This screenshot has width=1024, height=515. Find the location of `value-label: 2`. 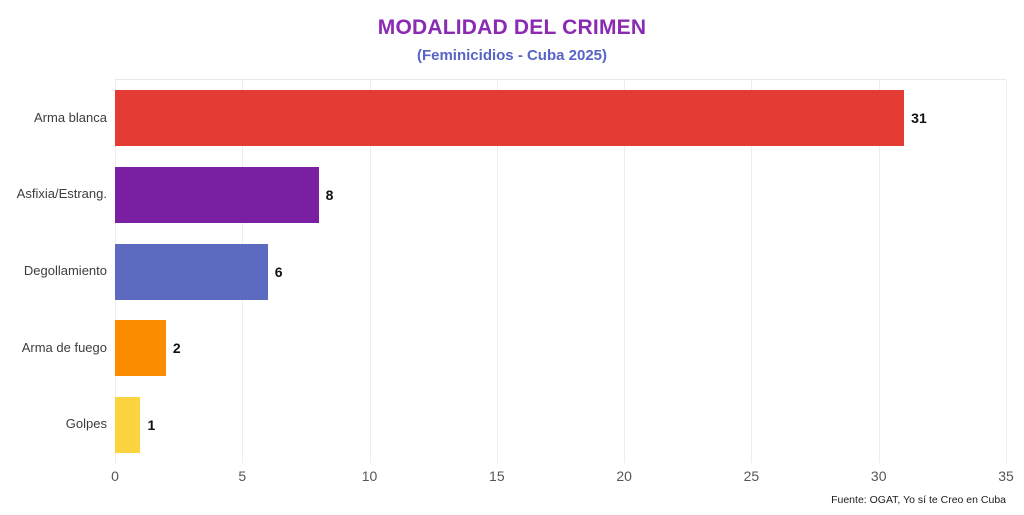

value-label: 2 is located at coordinates (176, 348).